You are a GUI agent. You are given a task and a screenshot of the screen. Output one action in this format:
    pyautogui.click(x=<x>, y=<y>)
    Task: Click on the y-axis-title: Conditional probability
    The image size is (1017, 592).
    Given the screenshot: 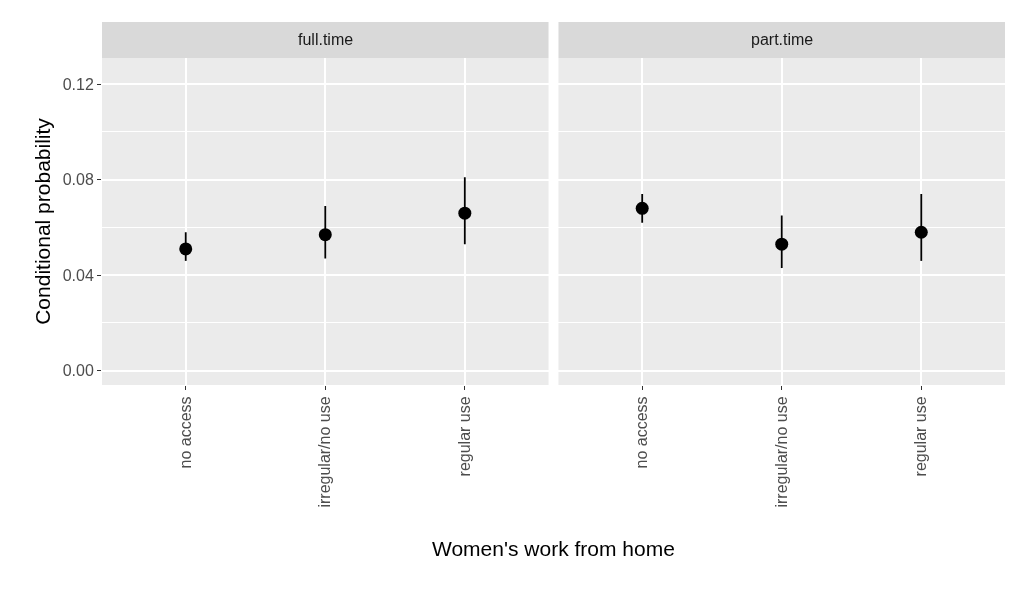 What is the action you would take?
    pyautogui.click(x=42, y=221)
    